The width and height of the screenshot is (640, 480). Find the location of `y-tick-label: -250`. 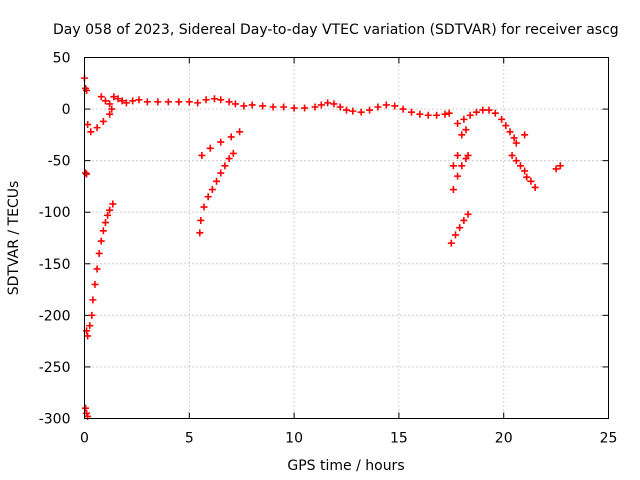

y-tick-label: -250 is located at coordinates (55, 368).